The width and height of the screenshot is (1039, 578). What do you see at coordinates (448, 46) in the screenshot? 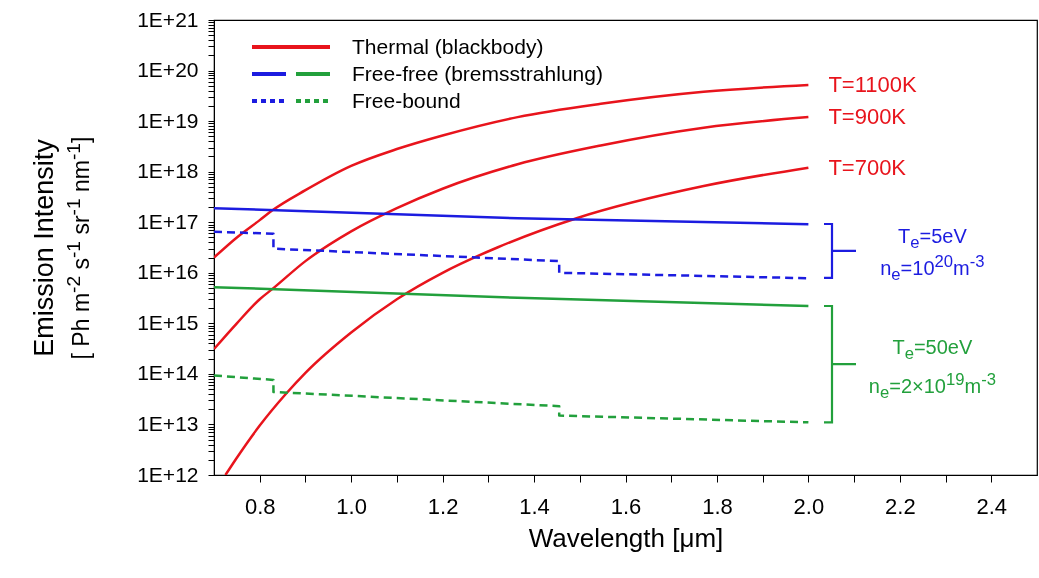
I see `legend-label: Thermal (blackbody)` at bounding box center [448, 46].